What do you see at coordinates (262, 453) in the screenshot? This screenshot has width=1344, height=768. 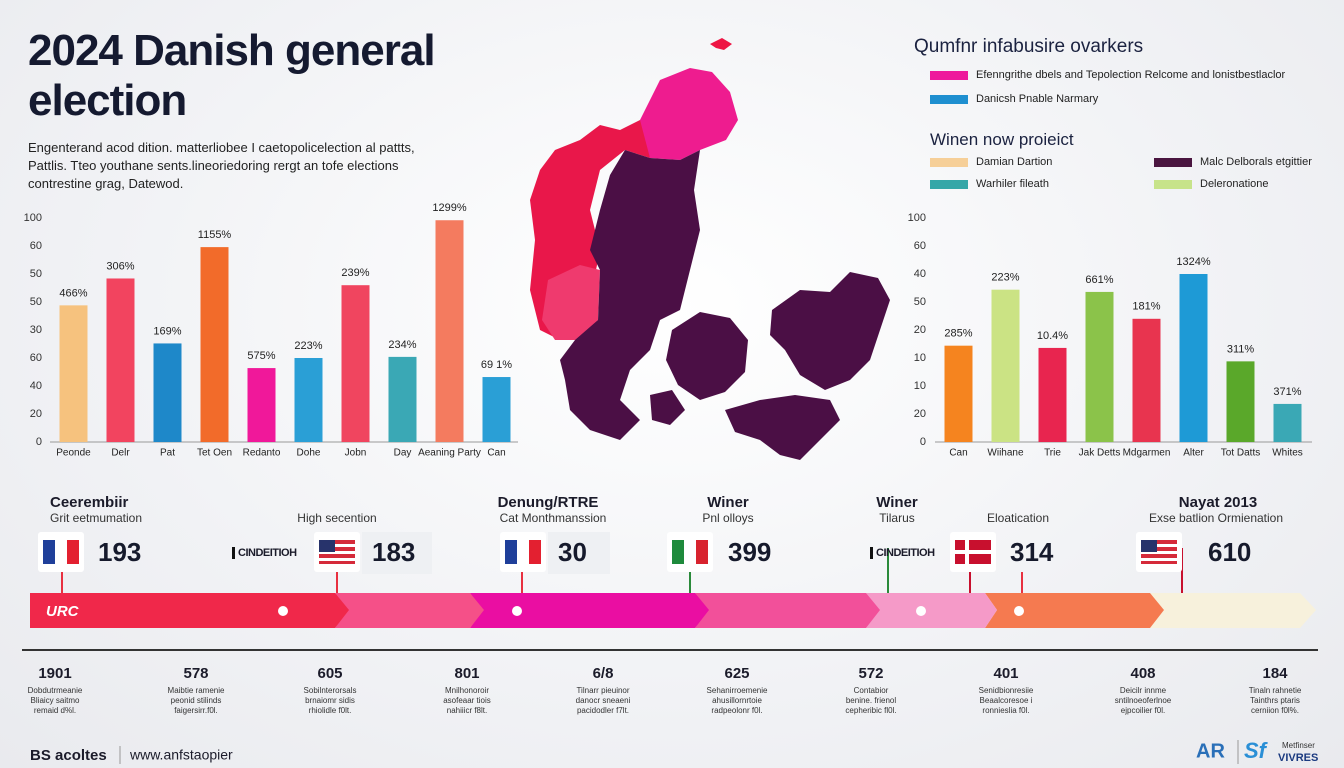 I see `x-tick-label: Redanto` at bounding box center [262, 453].